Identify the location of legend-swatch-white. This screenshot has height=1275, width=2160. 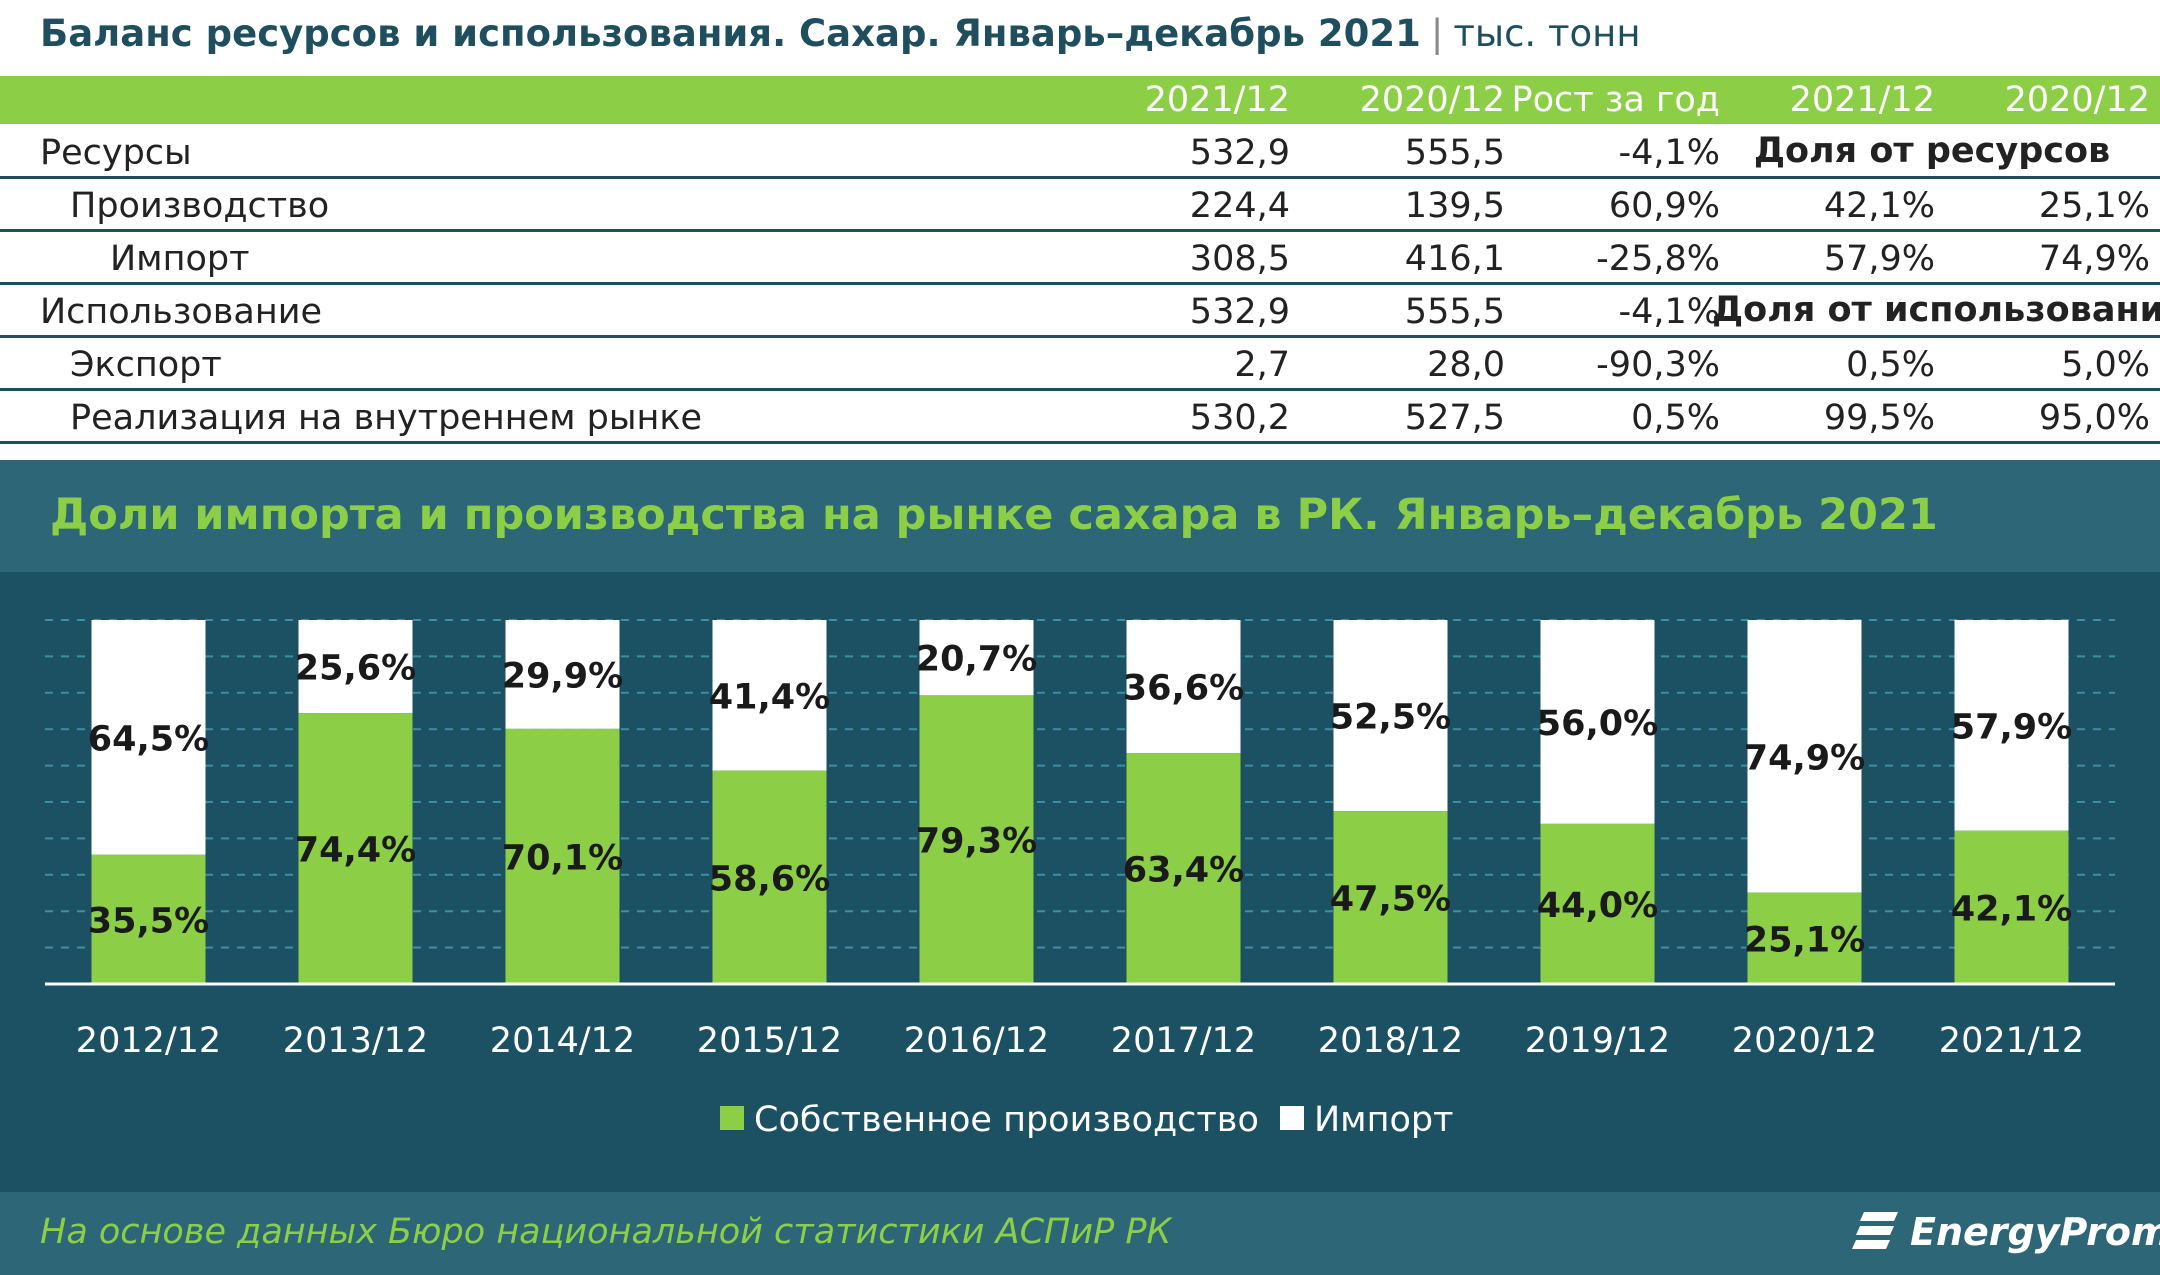
(1292, 1118).